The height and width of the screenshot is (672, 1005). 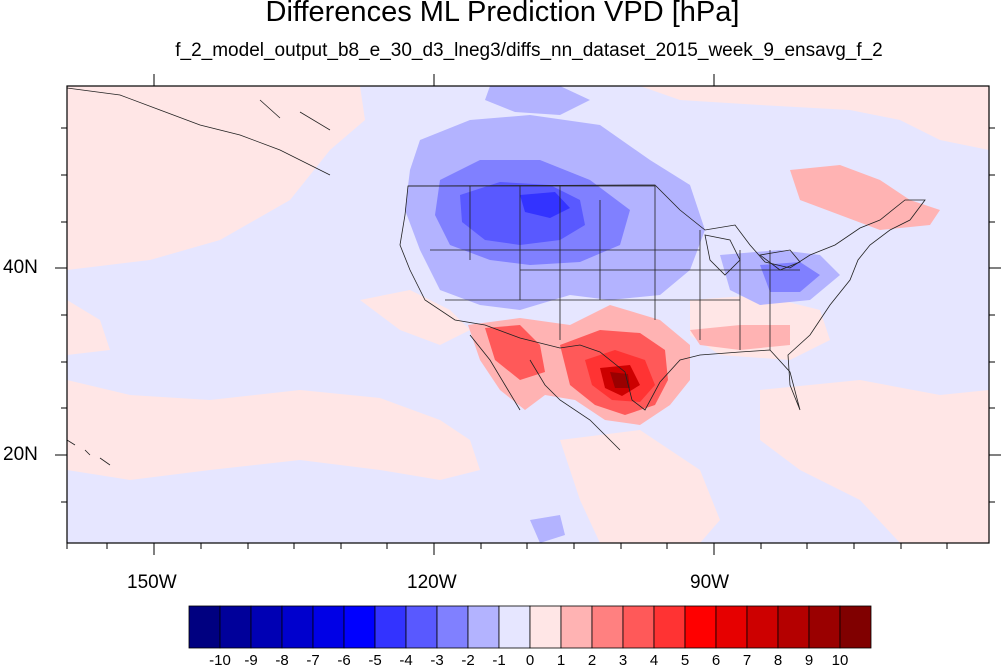 What do you see at coordinates (623, 660) in the screenshot?
I see `colorbar-label: 3` at bounding box center [623, 660].